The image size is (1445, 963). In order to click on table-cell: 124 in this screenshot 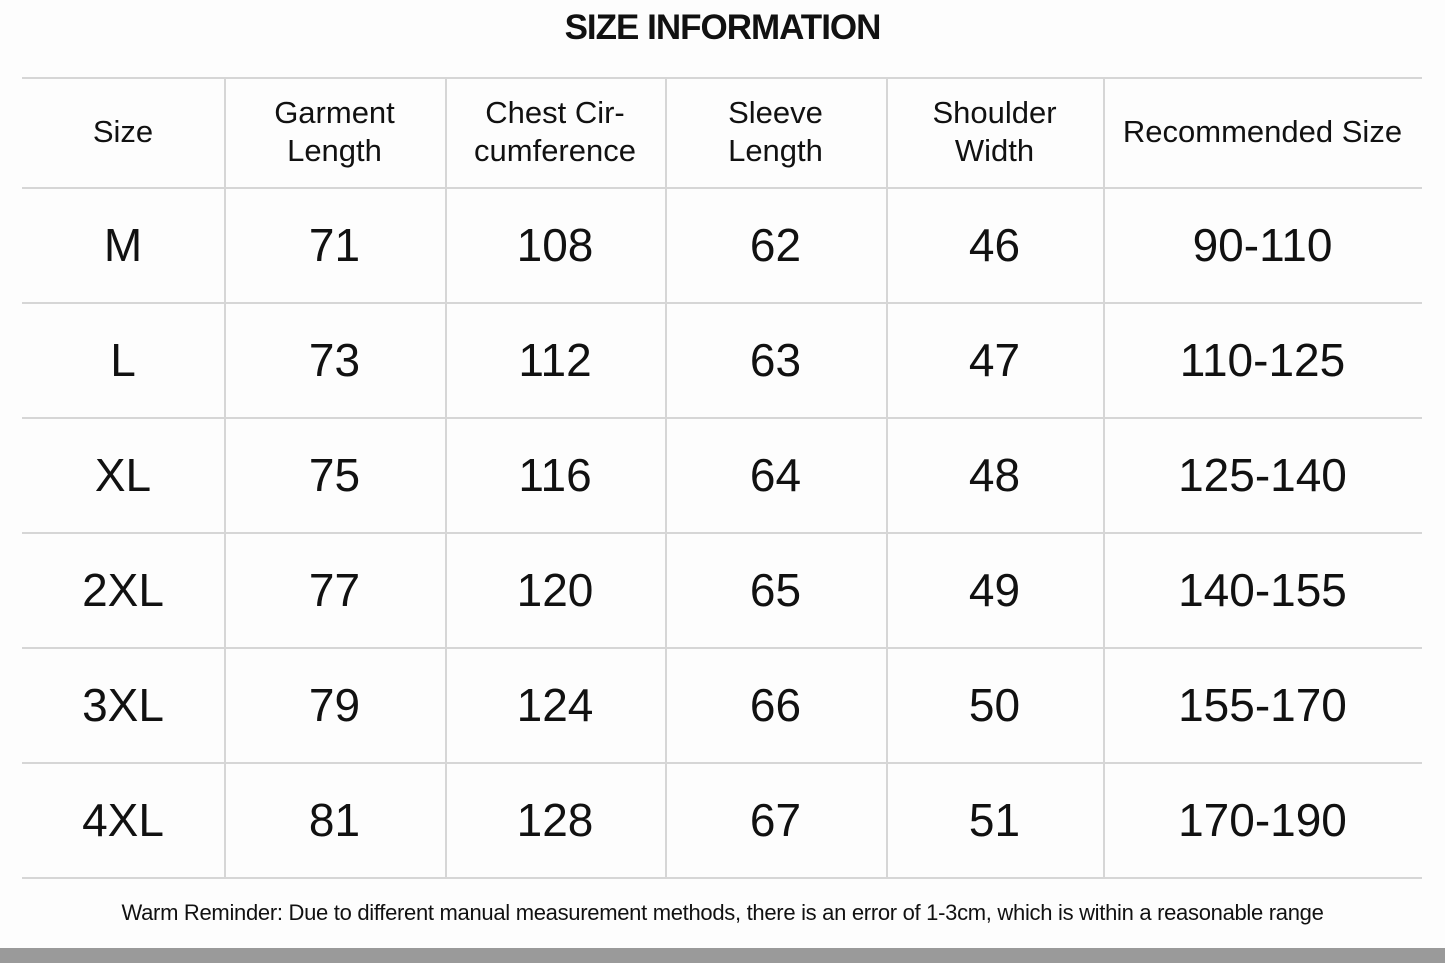, I will do `click(555, 704)`.